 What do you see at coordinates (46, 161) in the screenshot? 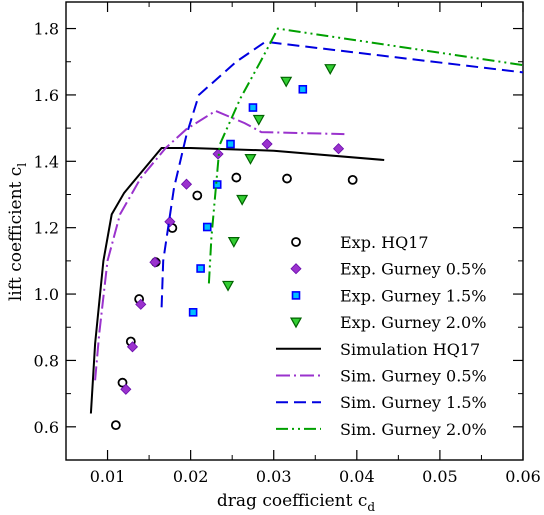
I see `y-tick-label: 1.4` at bounding box center [46, 161].